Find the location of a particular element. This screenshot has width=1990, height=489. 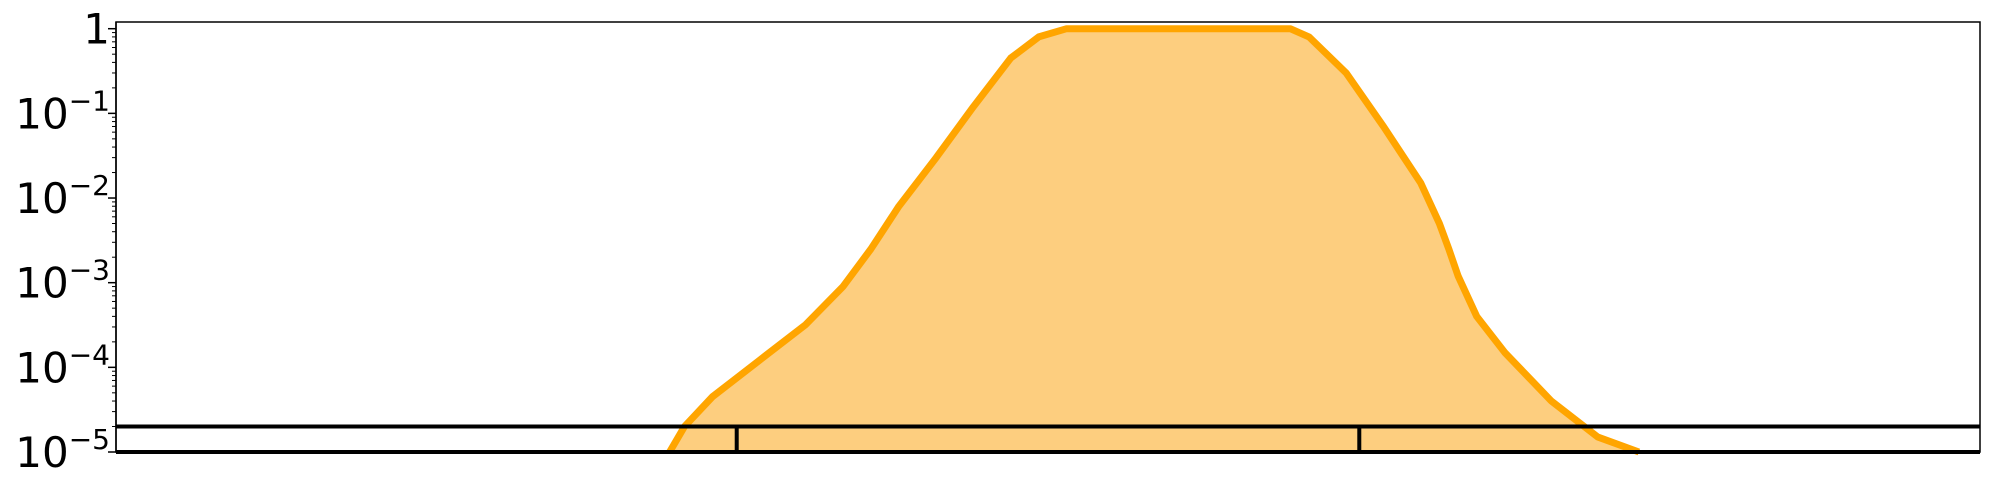

y-axis: 1 10⁻¹ 10⁻² 10⁻³ 10⁻⁴ 10⁻⁵ is located at coordinates (66, 241).